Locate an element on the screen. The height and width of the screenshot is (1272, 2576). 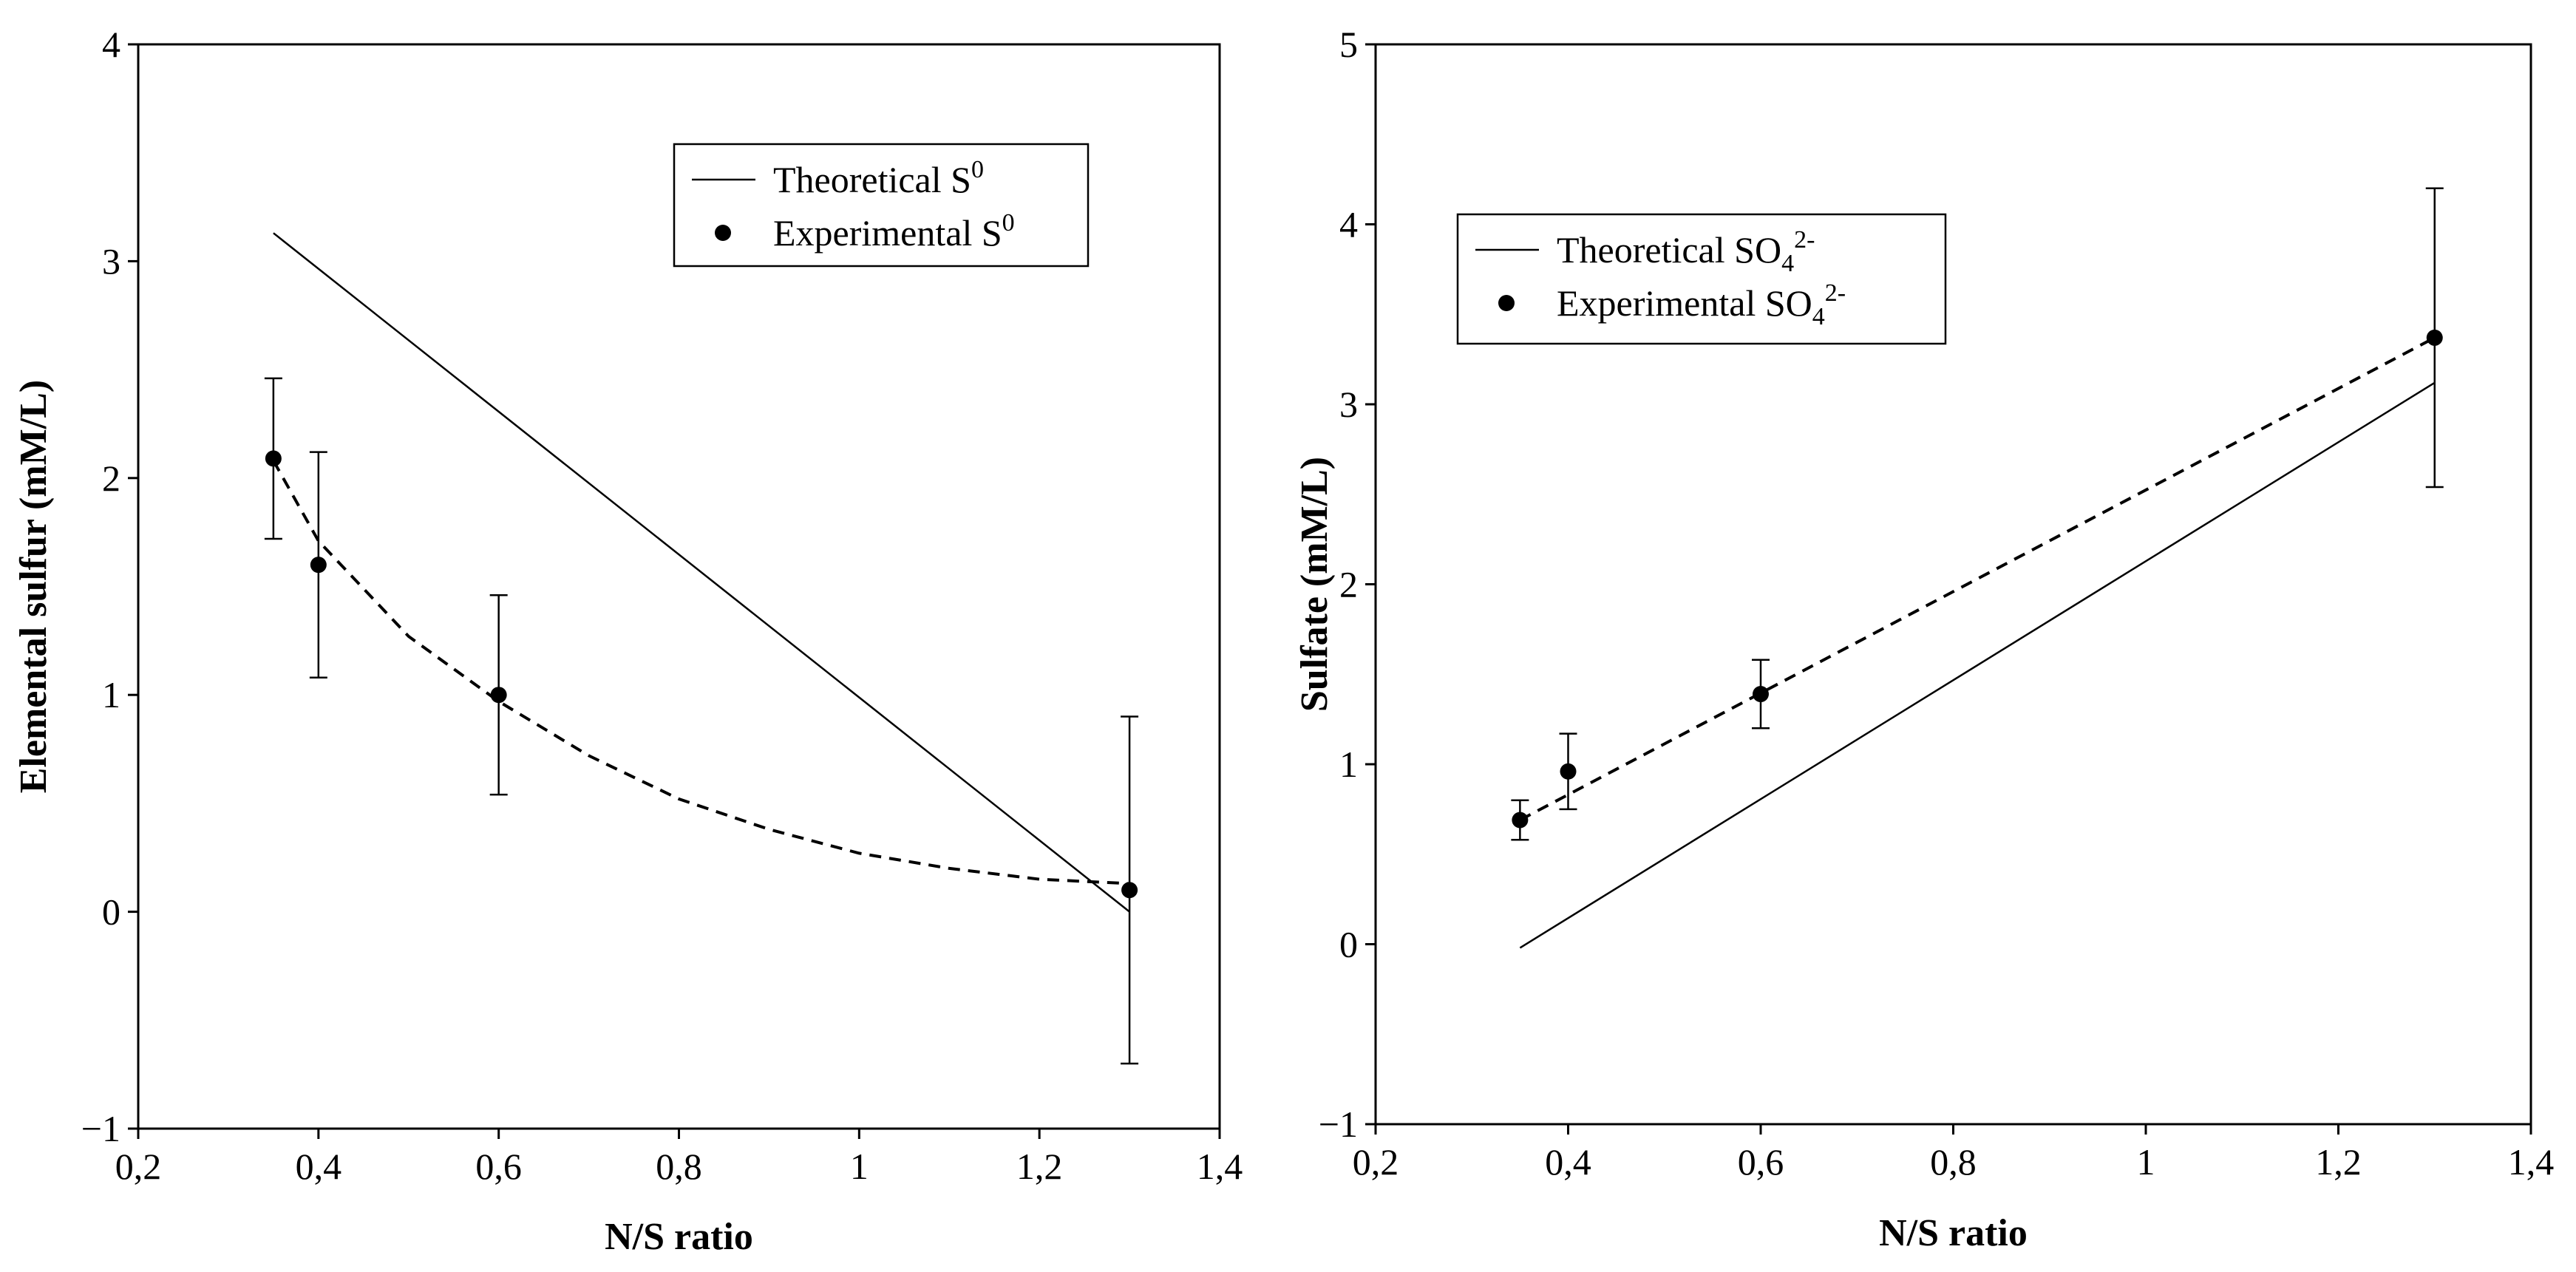
y-axis-title: Sulfate (mM/L) is located at coordinates (1315, 584).